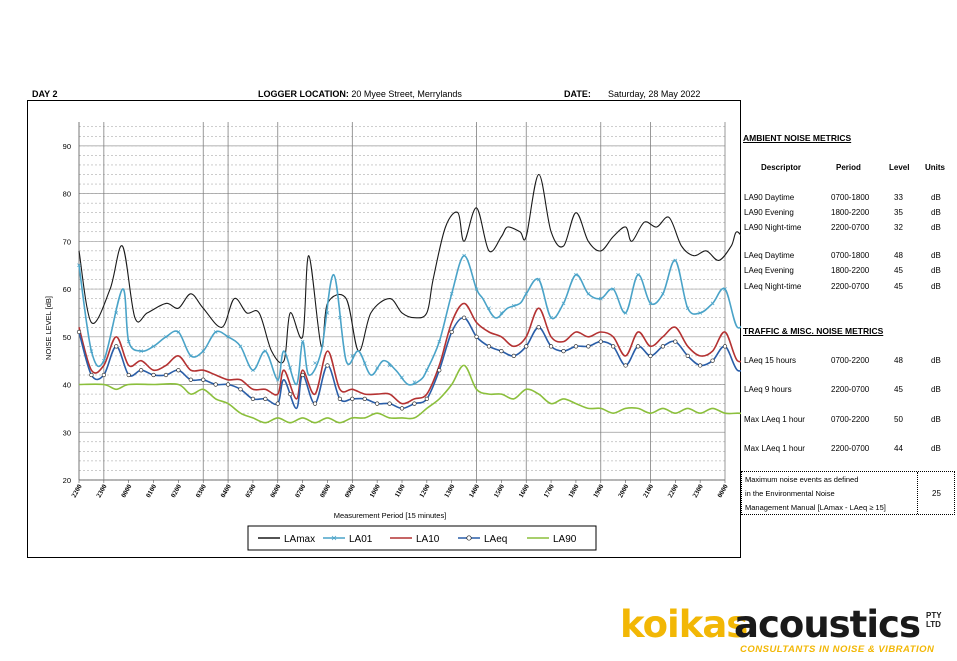  Describe the element at coordinates (251, 491) in the screenshot. I see `x-tick-label: 0500` at that location.